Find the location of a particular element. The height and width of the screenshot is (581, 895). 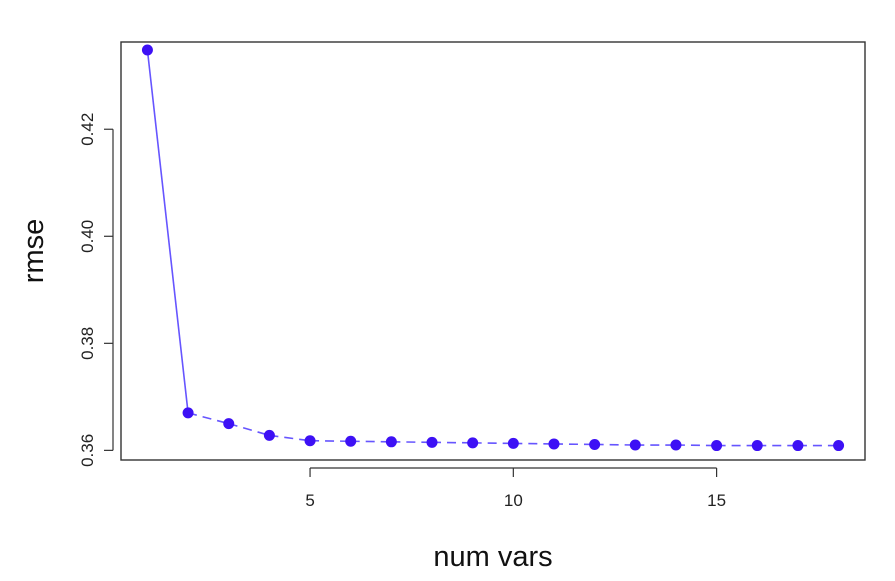

y-axis: 0.36 0.38 0.40 0.42 is located at coordinates (96, 290).